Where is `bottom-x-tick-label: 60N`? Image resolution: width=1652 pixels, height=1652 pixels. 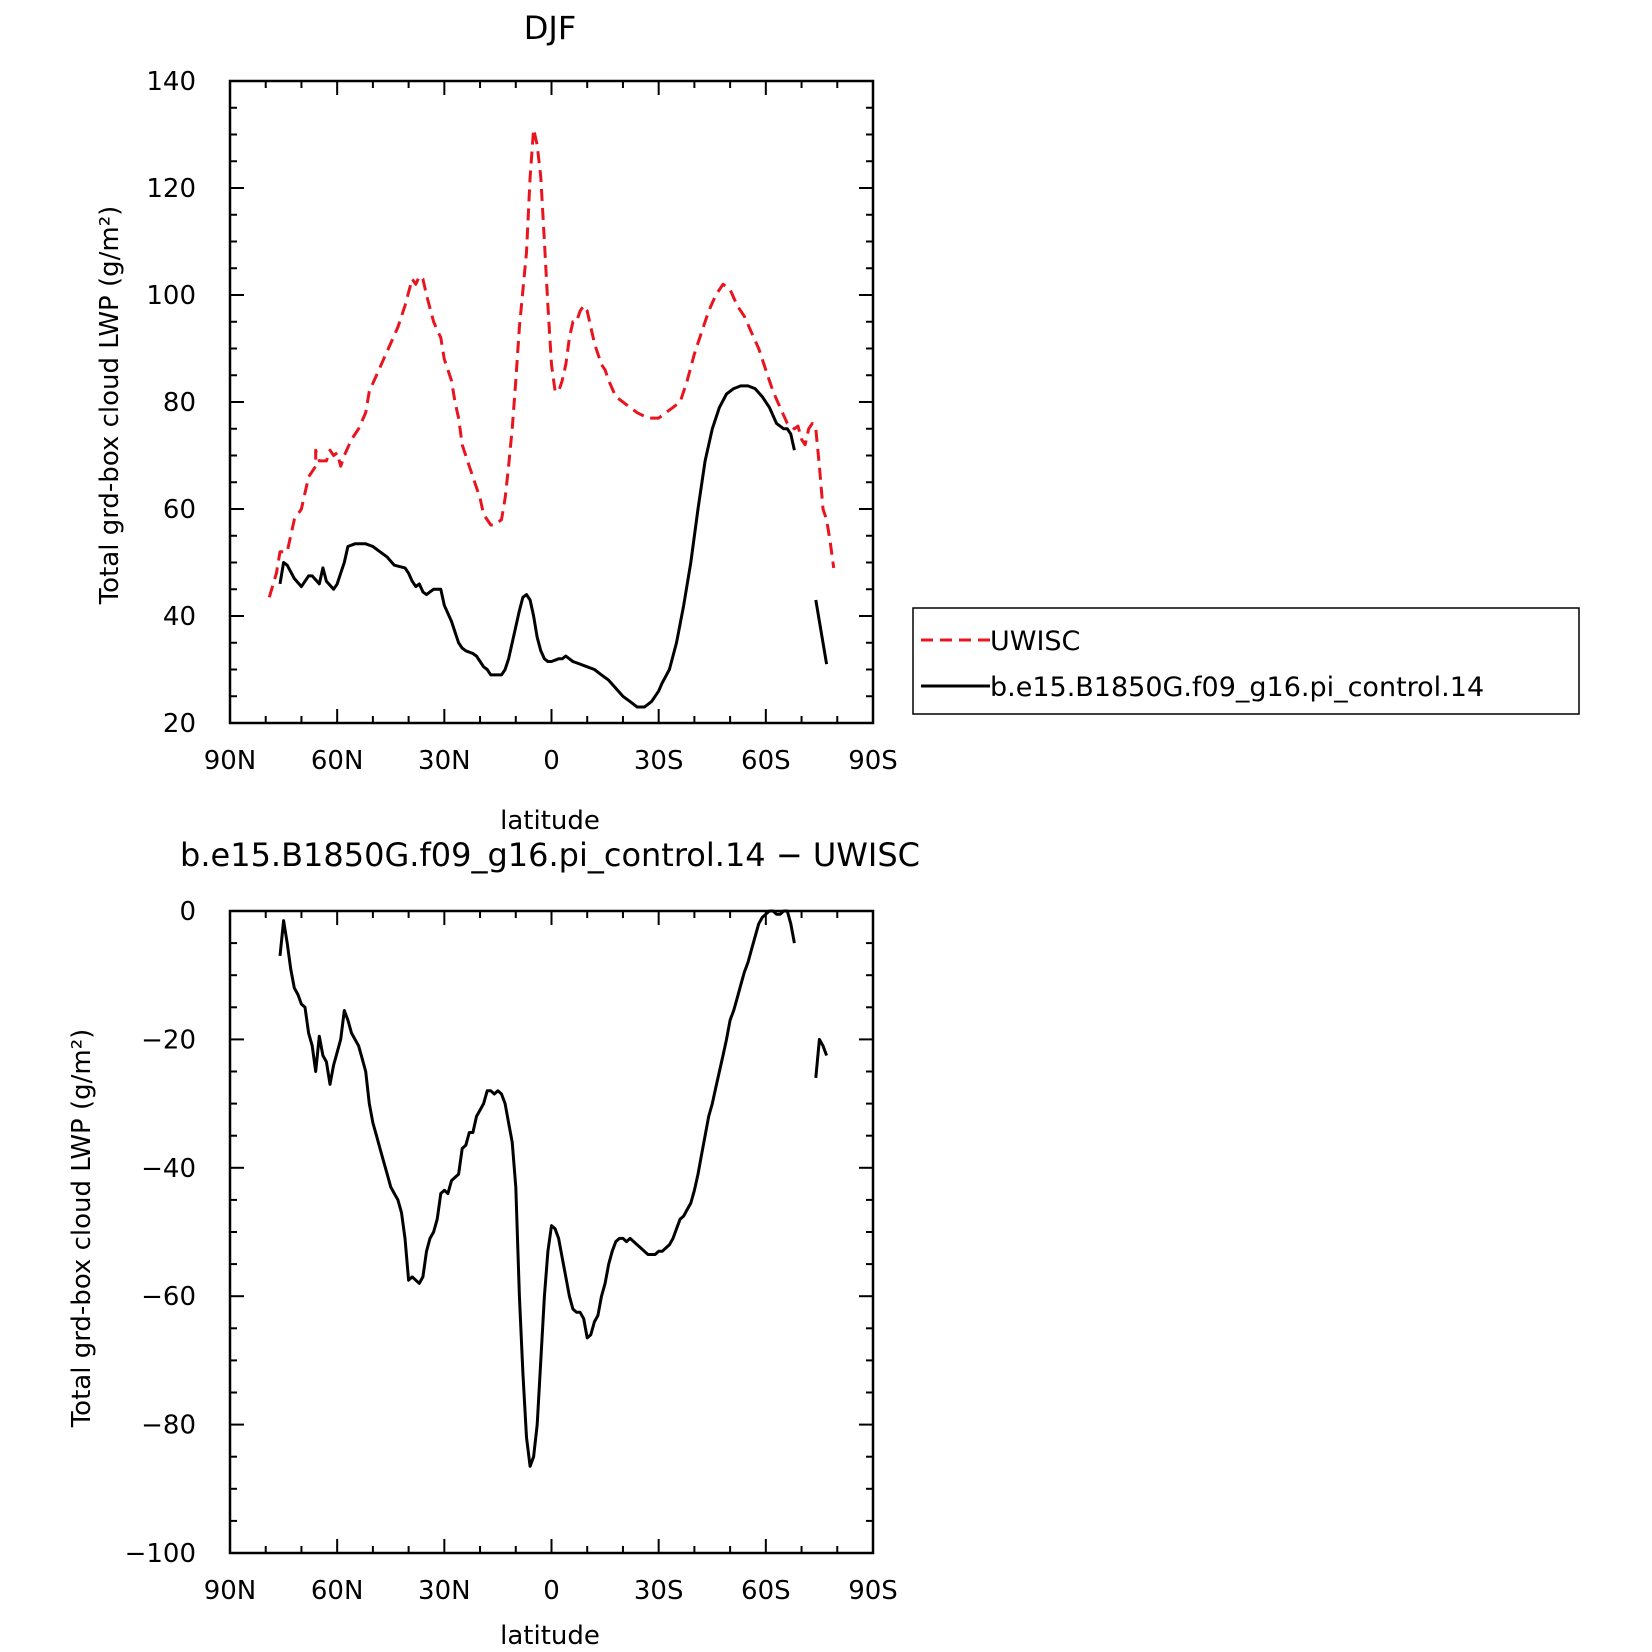
bottom-x-tick-label: 60N is located at coordinates (337, 1591).